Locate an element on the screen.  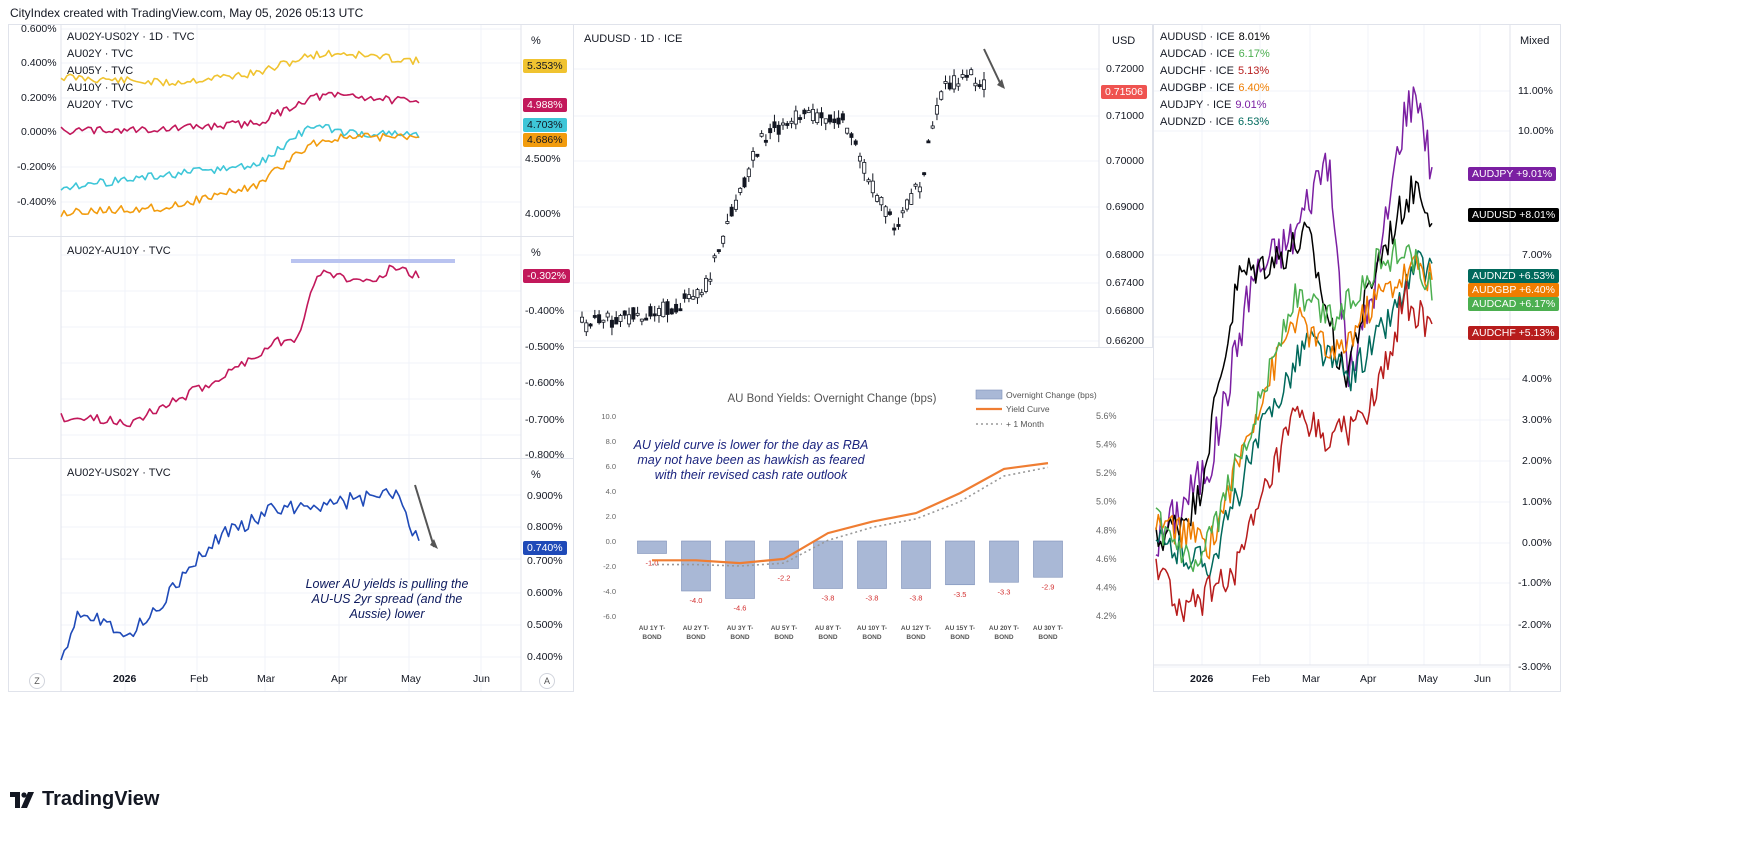
series-yield-curve is located at coordinates (850, 513).